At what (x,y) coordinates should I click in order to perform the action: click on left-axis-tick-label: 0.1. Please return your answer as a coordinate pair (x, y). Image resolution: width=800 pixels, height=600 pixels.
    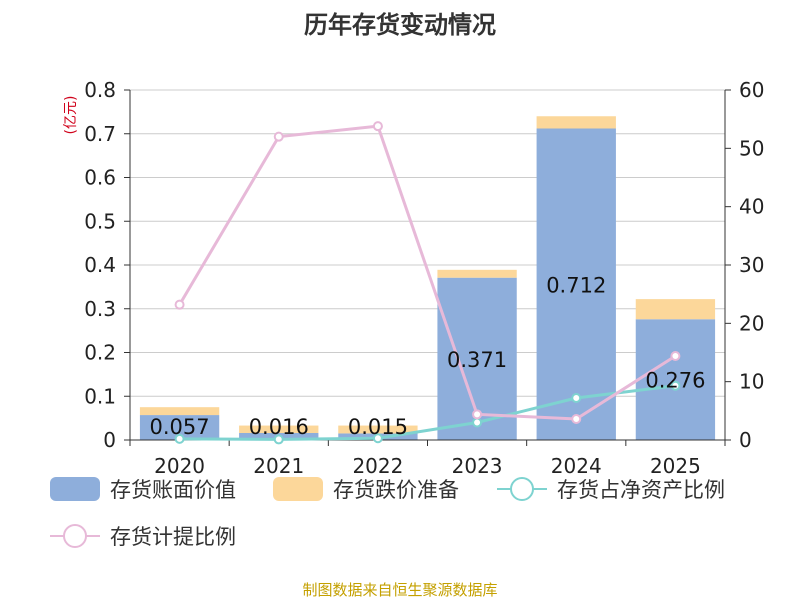
    Looking at the image, I should click on (100, 396).